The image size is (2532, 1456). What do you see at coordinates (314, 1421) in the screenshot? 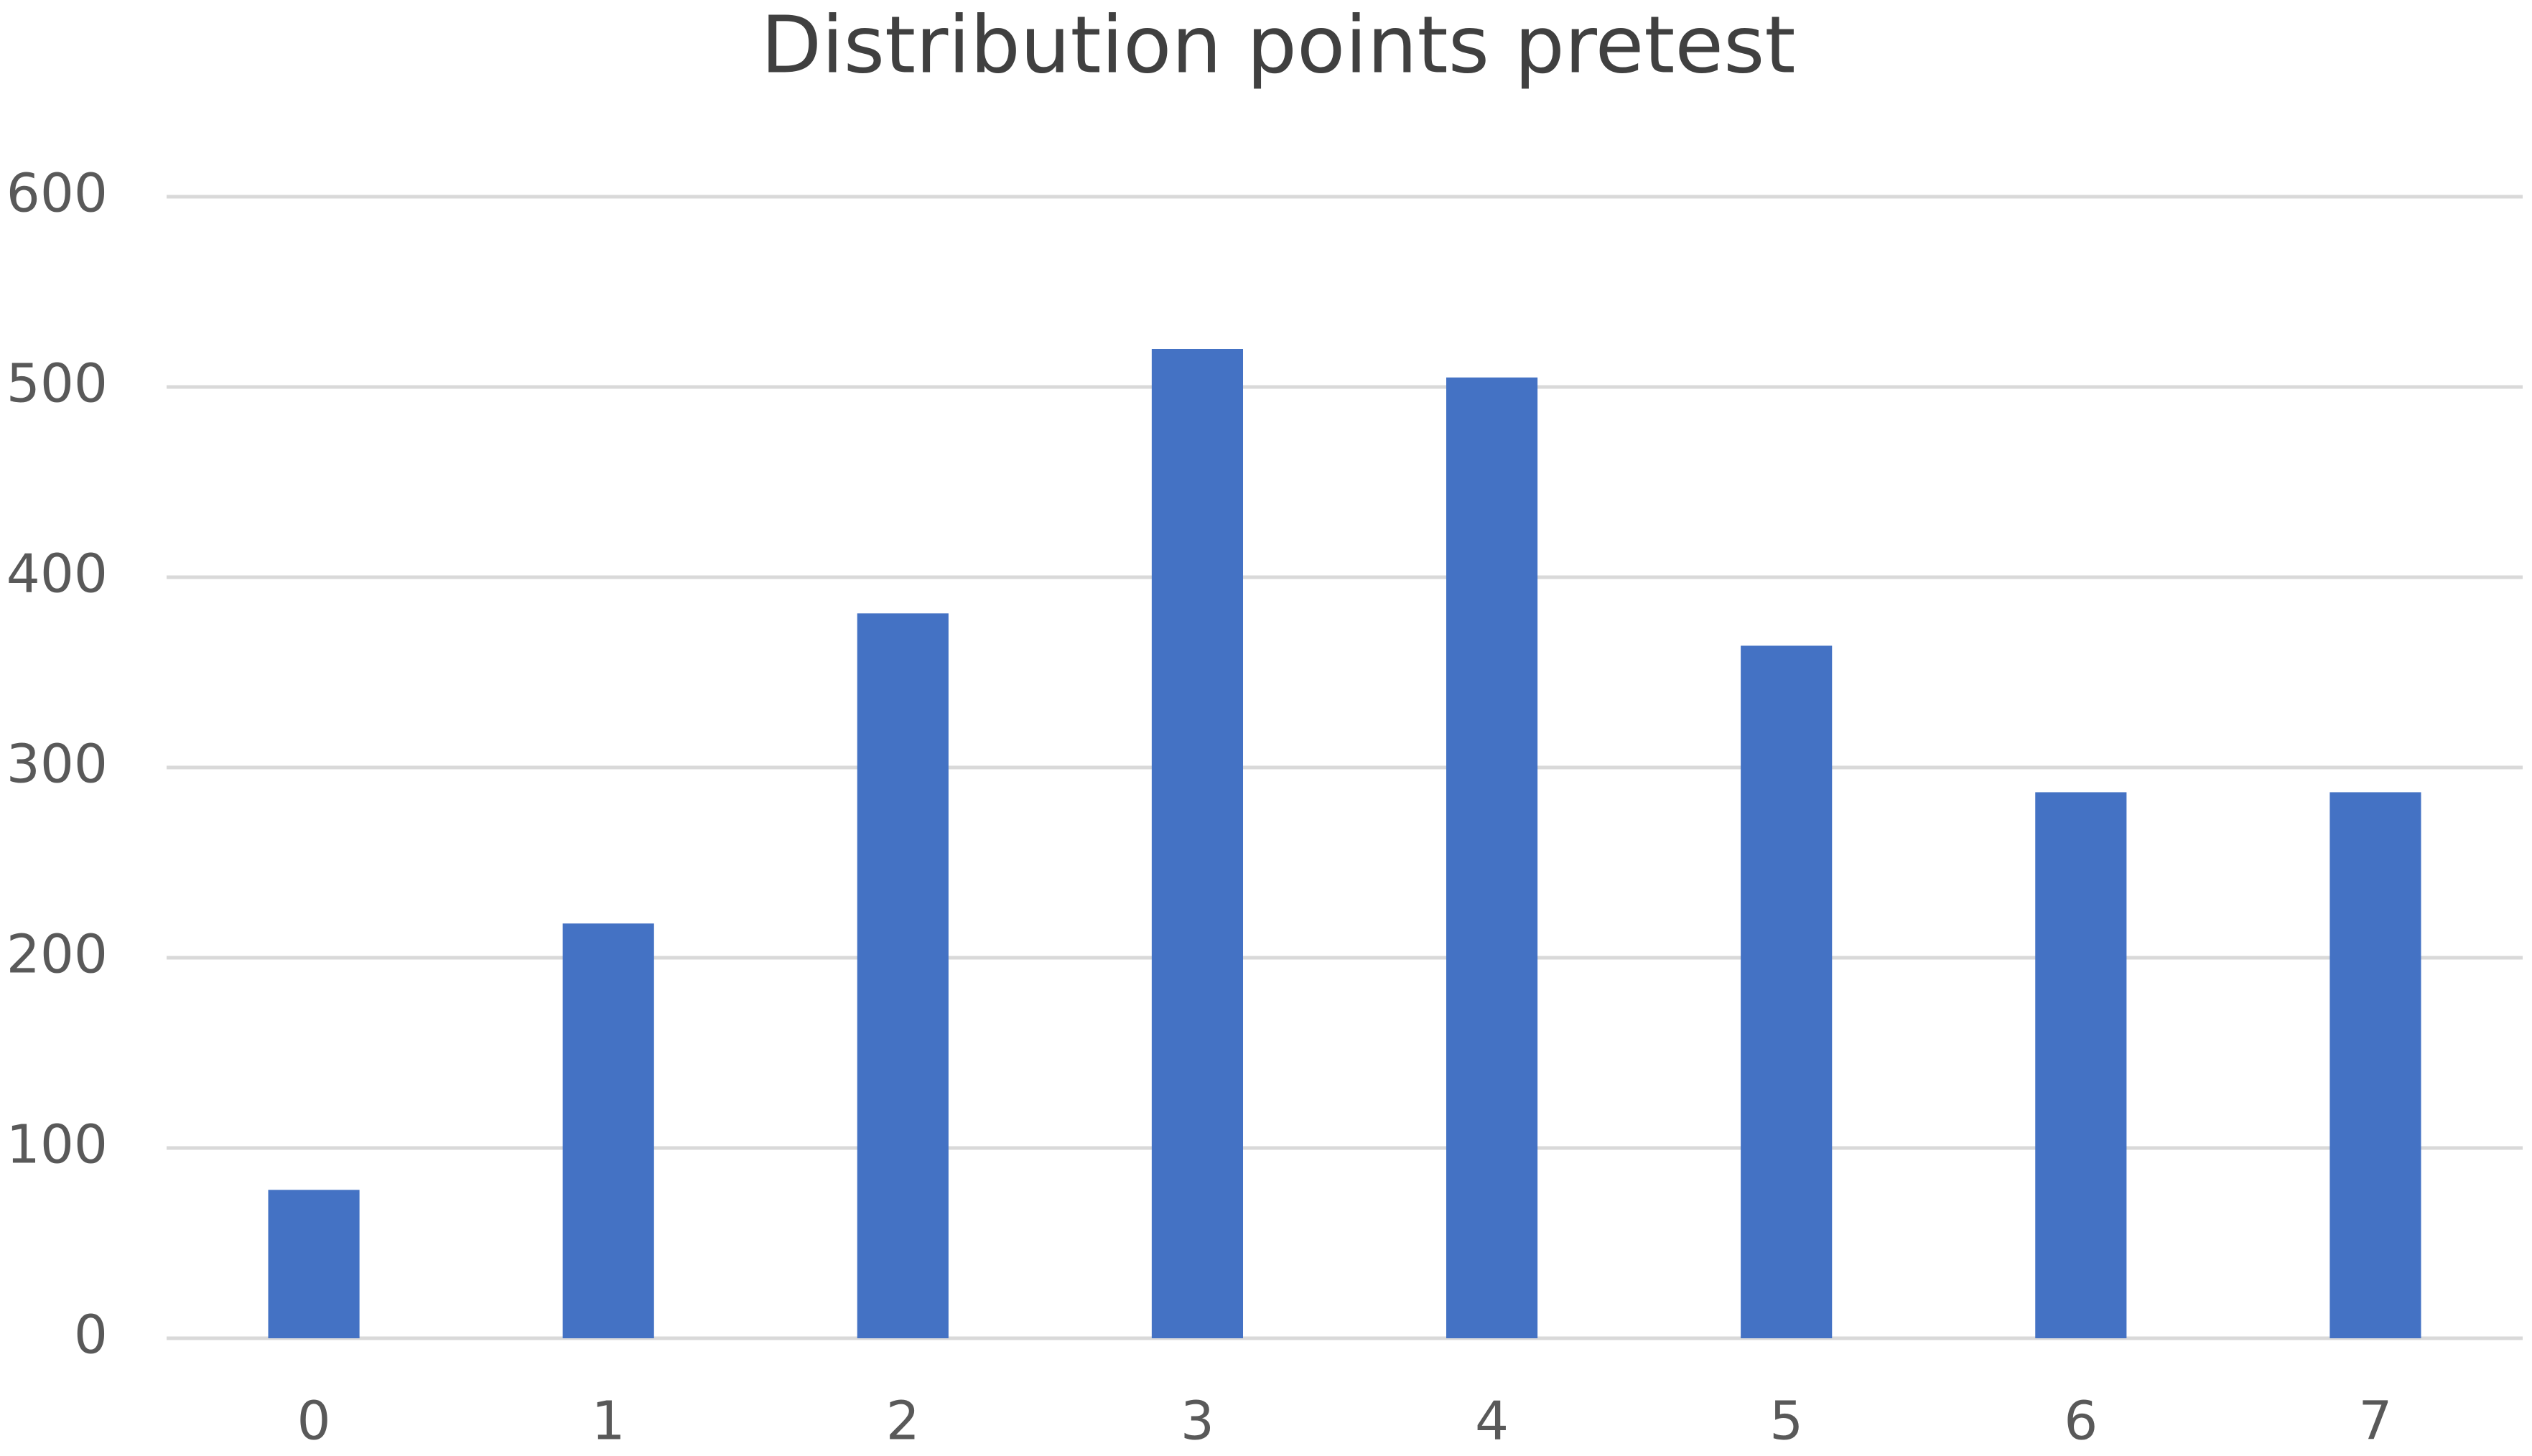
I see `x-tick-label: 0` at bounding box center [314, 1421].